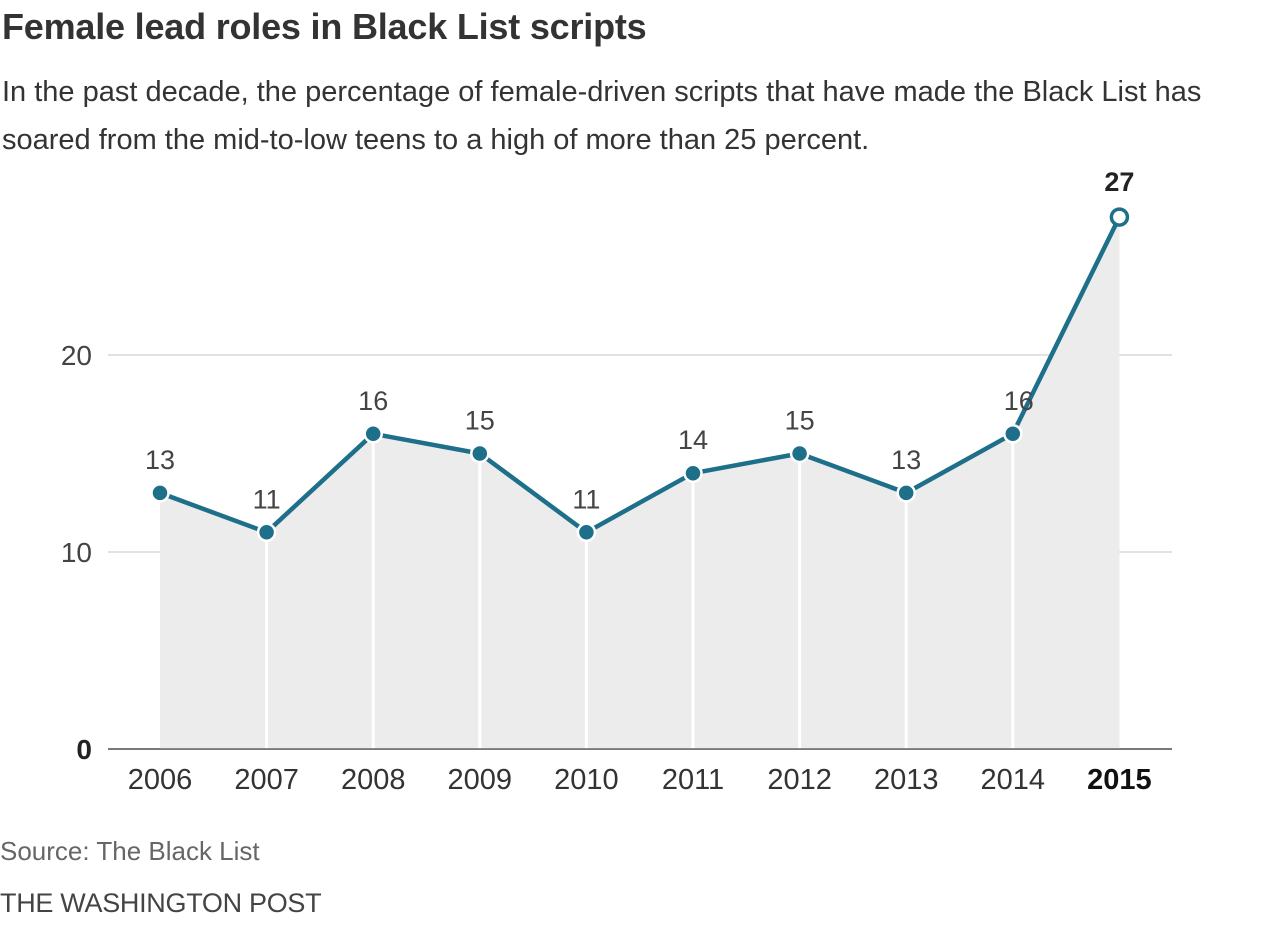  Describe the element at coordinates (586, 780) in the screenshot. I see `x-tick-label-2010: 2010` at that location.